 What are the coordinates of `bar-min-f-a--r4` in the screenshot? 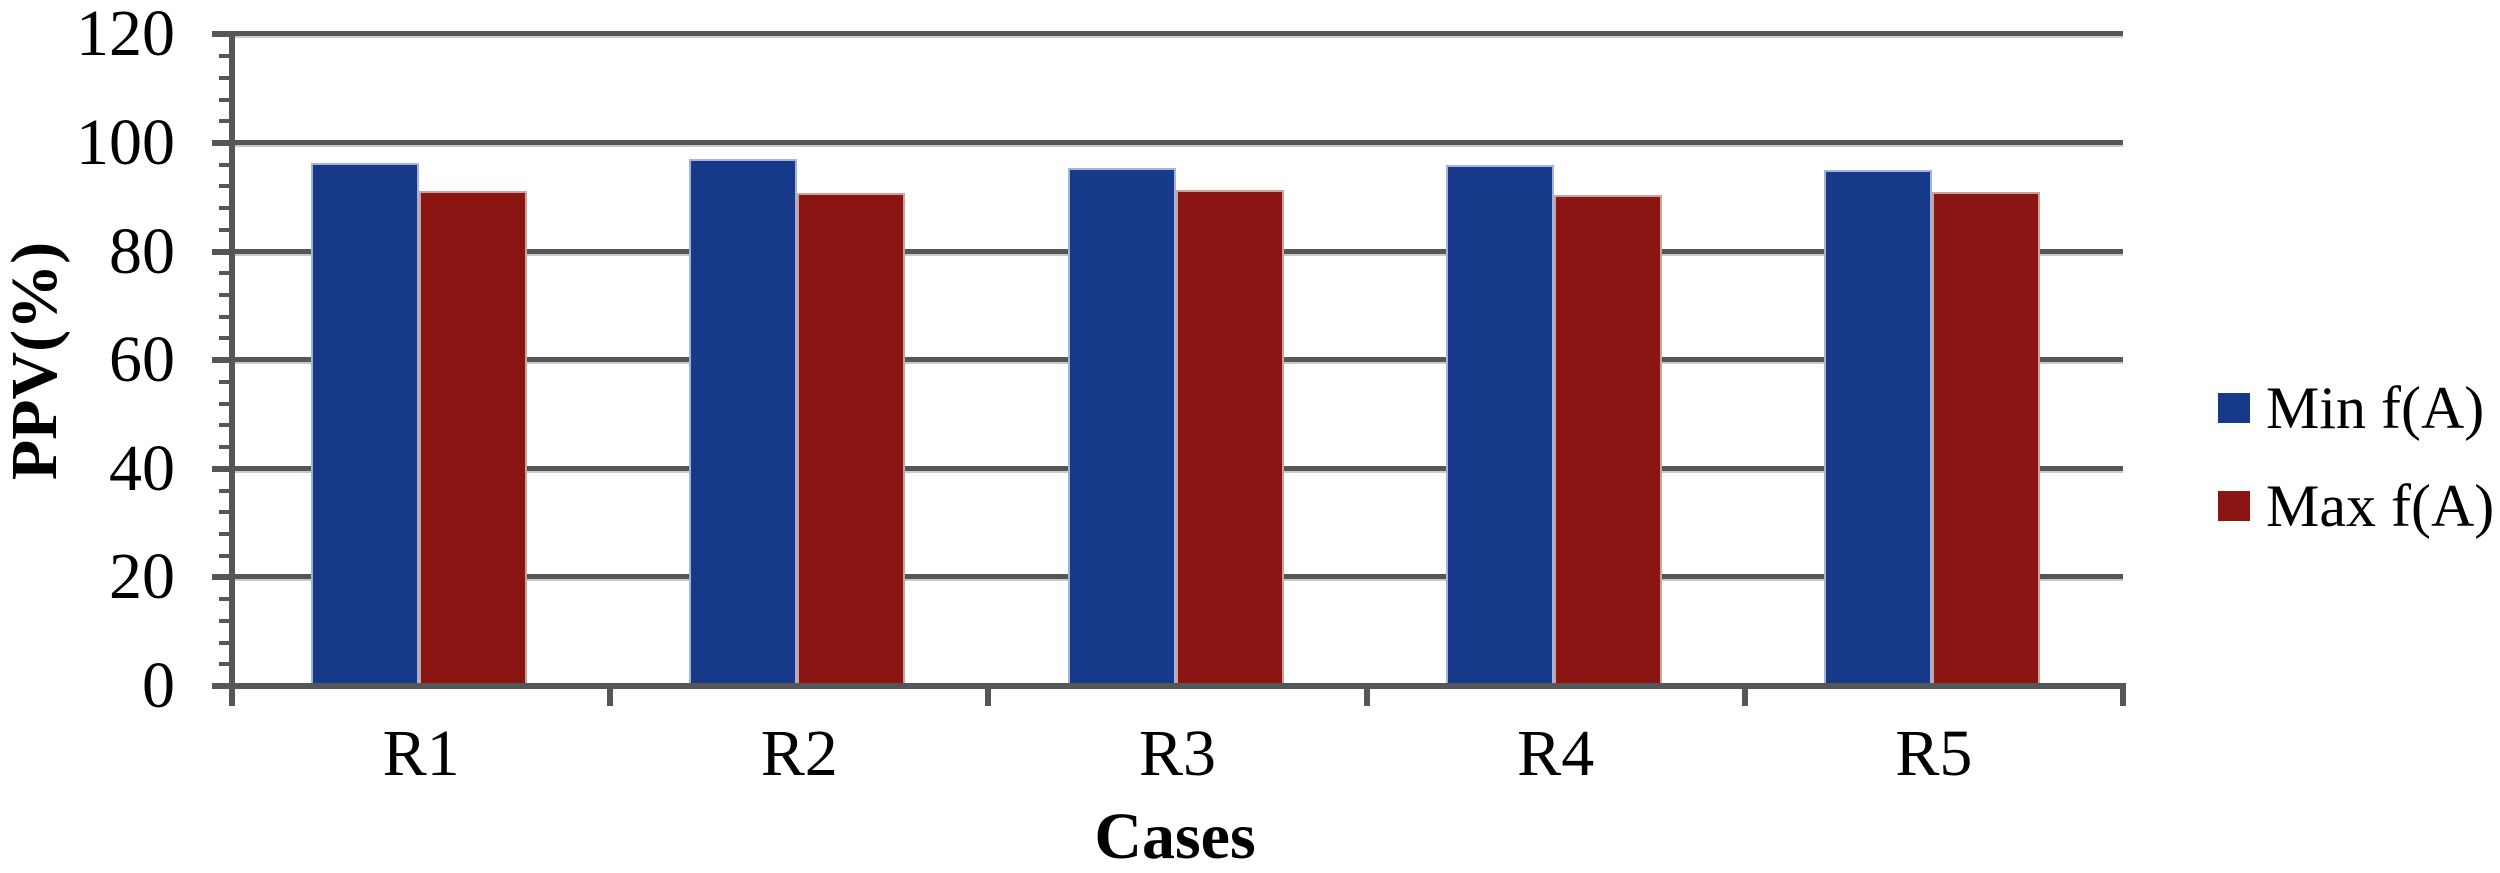 It's located at (1499, 425).